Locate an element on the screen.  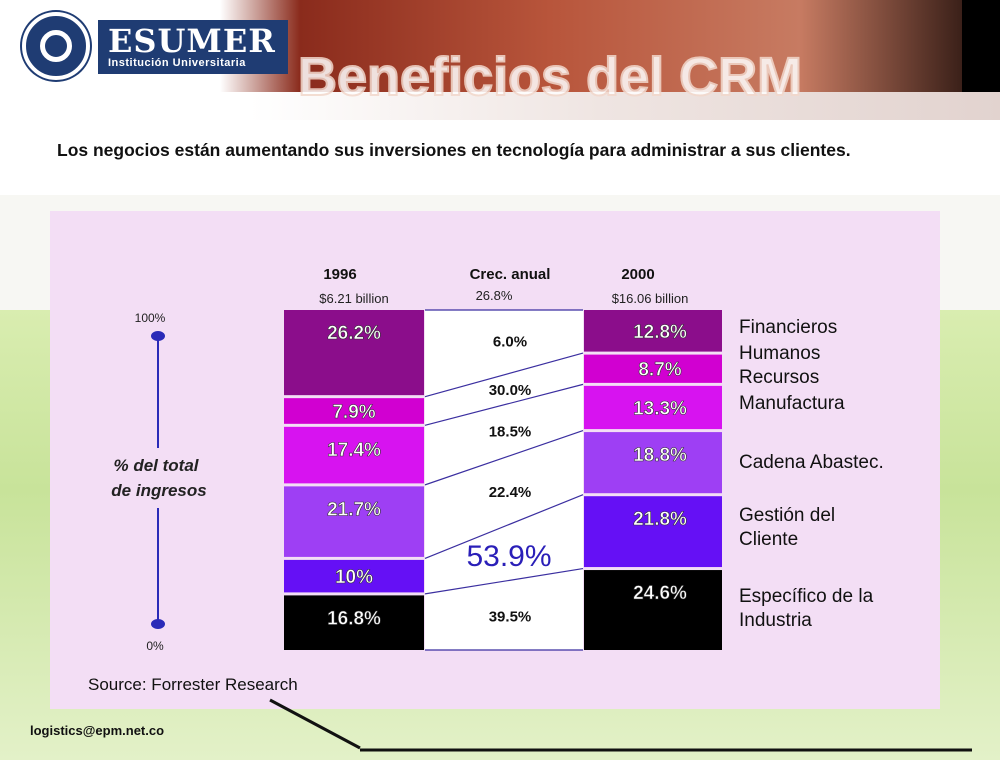
bar-label-1996: 26.2% is located at coordinates (354, 333).